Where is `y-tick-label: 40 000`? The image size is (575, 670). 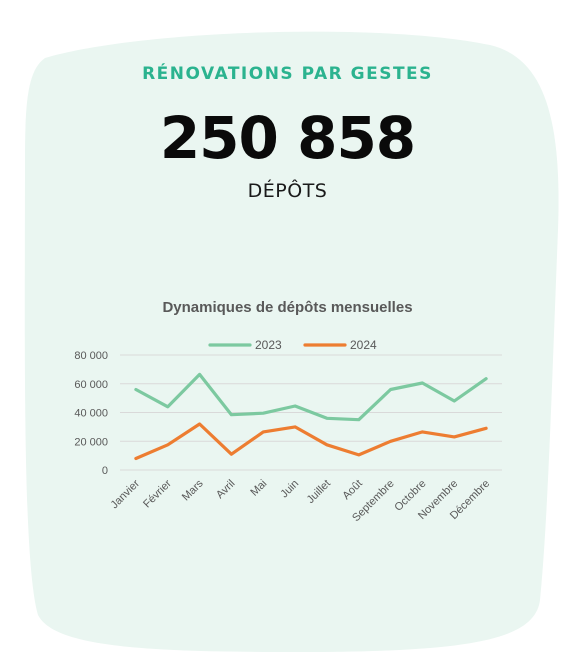
y-tick-label: 40 000 is located at coordinates (91, 414).